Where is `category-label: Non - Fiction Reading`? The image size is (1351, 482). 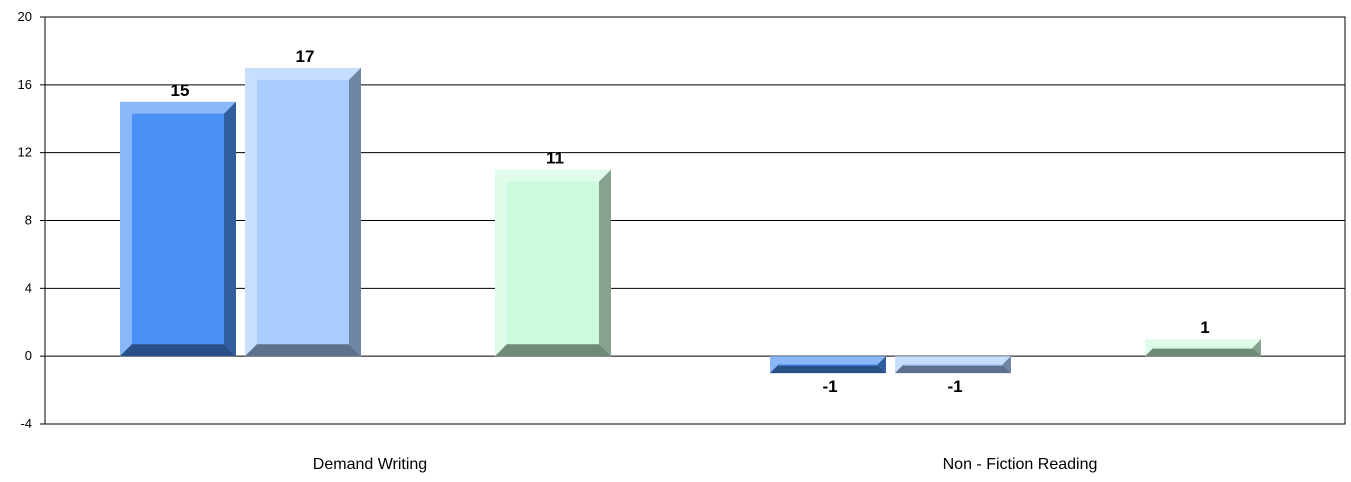
category-label: Non - Fiction Reading is located at coordinates (1020, 464).